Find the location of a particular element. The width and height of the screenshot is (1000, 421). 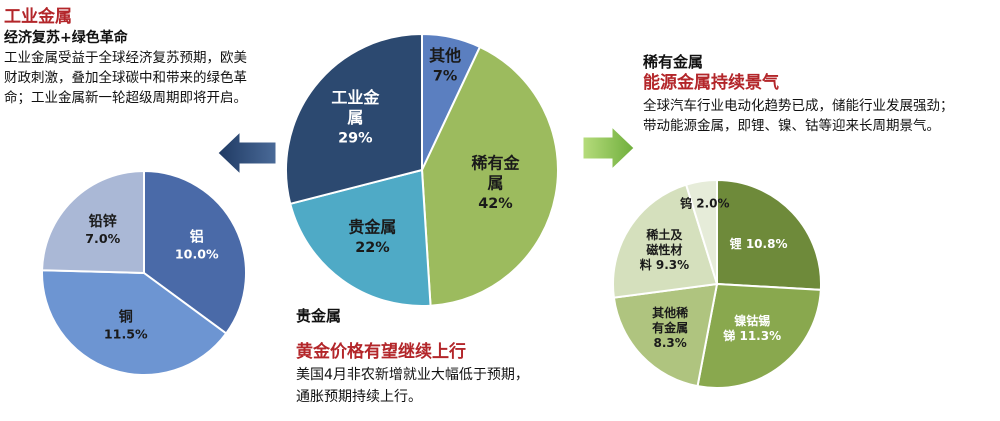

rare-title: 稀有金属 is located at coordinates (673, 62).